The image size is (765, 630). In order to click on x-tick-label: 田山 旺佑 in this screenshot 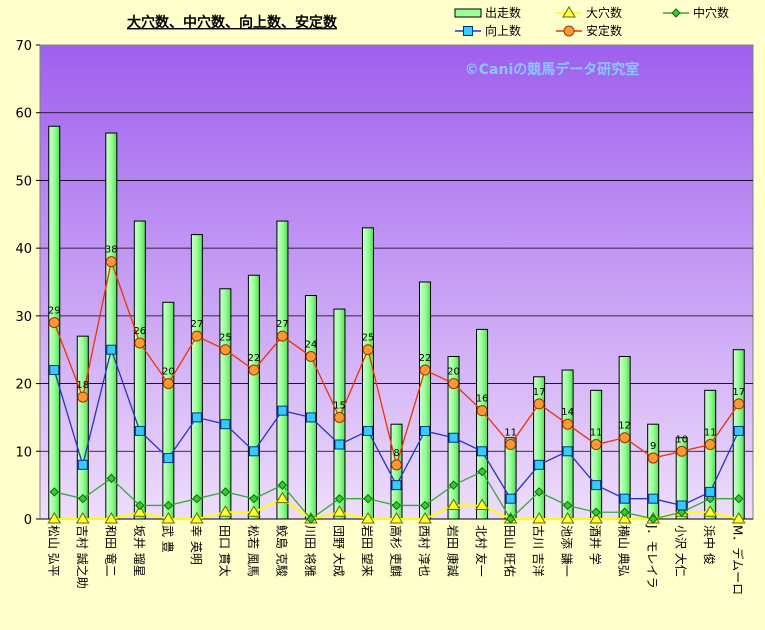, I will do `click(510, 551)`.